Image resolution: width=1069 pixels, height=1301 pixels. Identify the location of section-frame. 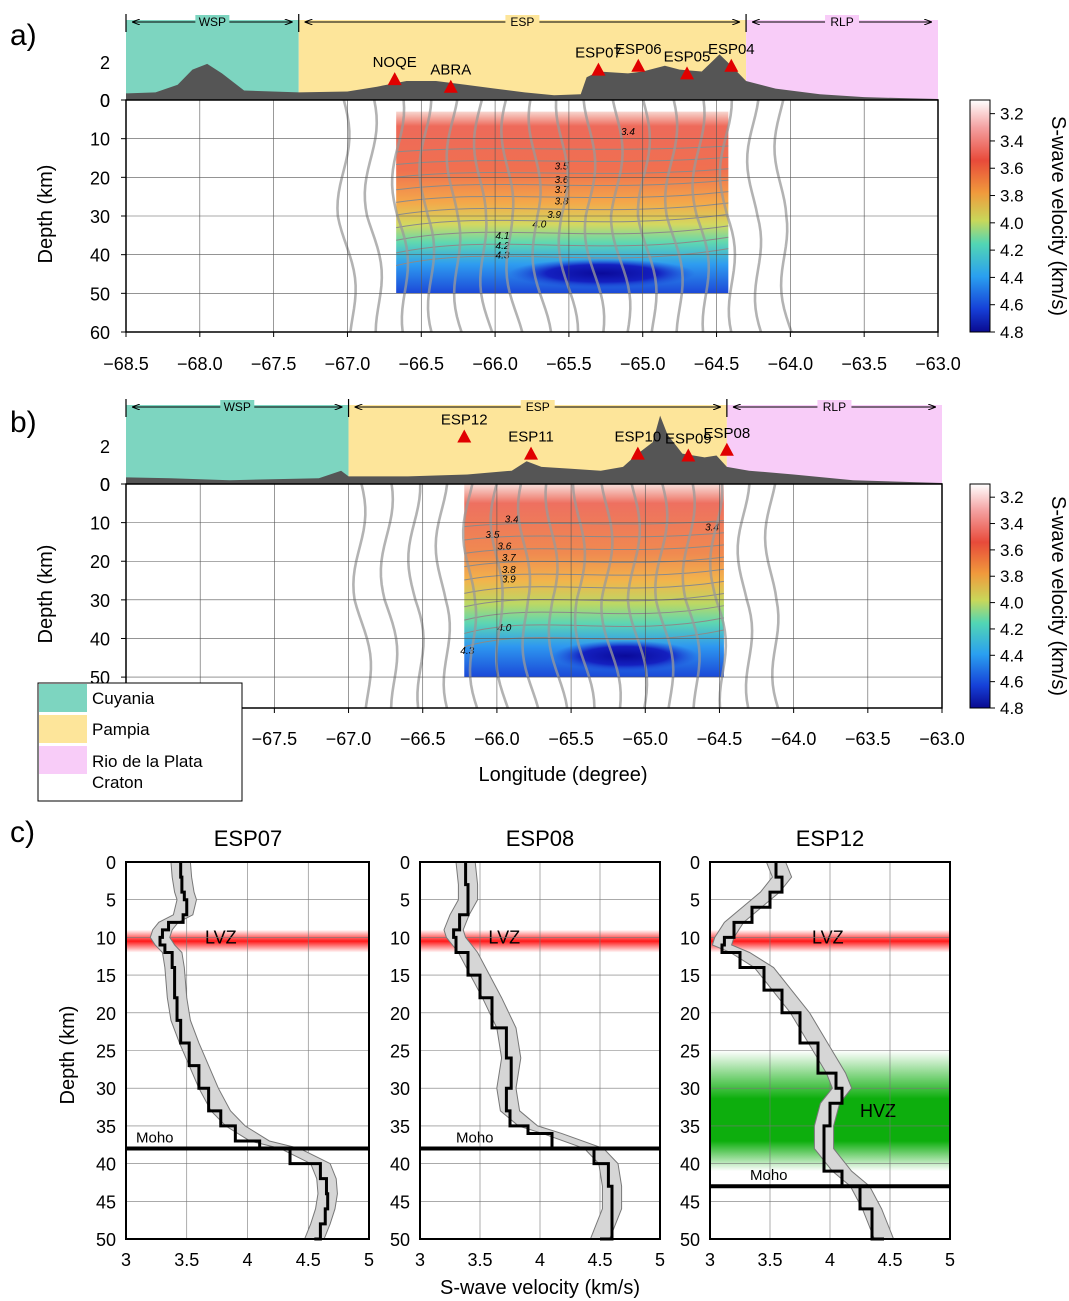
(534, 596).